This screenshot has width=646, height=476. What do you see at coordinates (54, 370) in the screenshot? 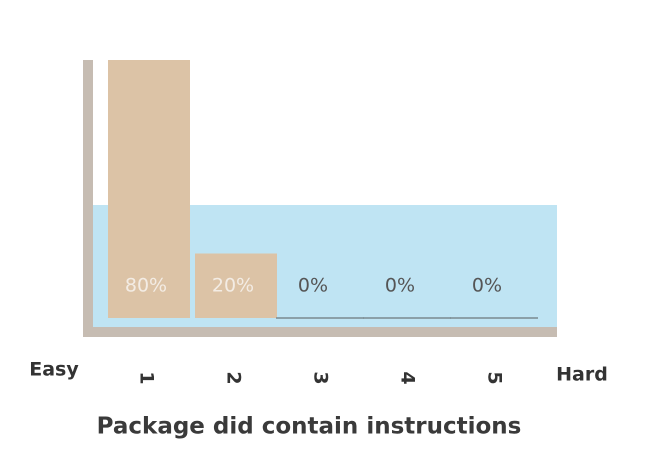
I see `annotation: Easy` at bounding box center [54, 370].